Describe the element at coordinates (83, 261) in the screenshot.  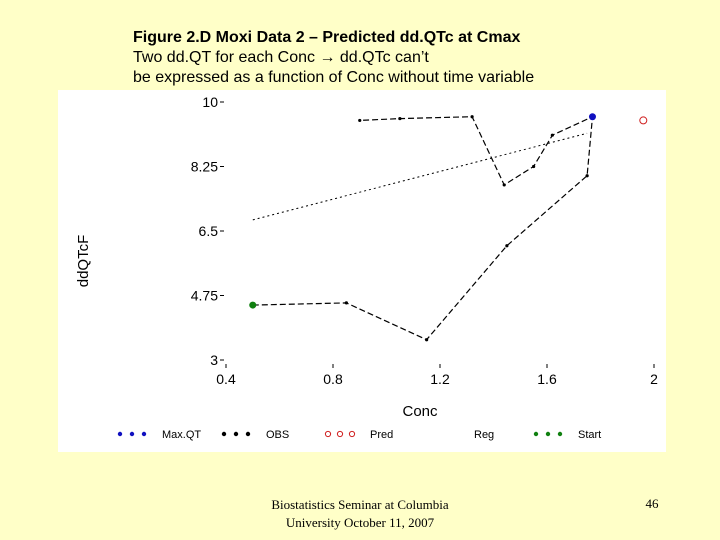
I see `y-axis-label: ddQTcF` at that location.